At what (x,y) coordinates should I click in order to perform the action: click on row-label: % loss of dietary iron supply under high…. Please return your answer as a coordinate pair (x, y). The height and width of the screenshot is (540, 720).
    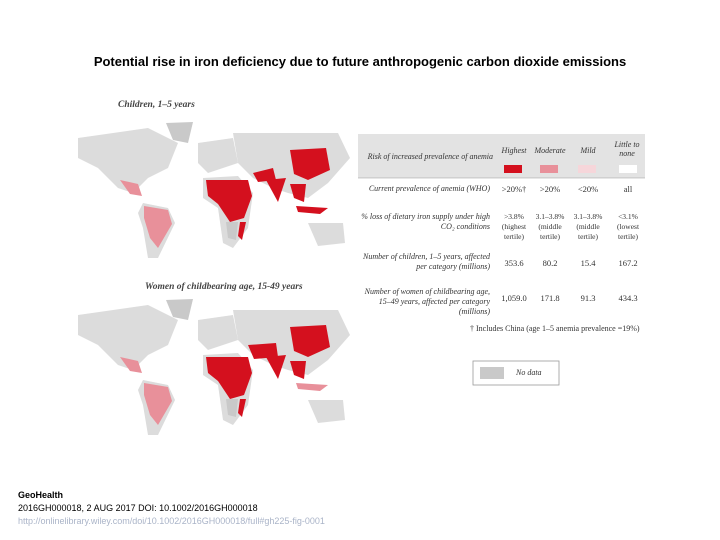
    Looking at the image, I should click on (425, 221).